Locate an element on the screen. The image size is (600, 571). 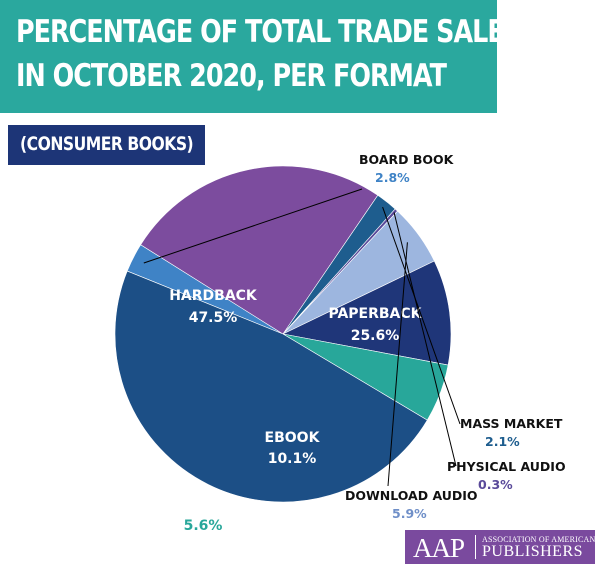
chart-title-line-1: PERCENTAGE OF TOTAL TRADE SALES is located at coordinates (269, 32).